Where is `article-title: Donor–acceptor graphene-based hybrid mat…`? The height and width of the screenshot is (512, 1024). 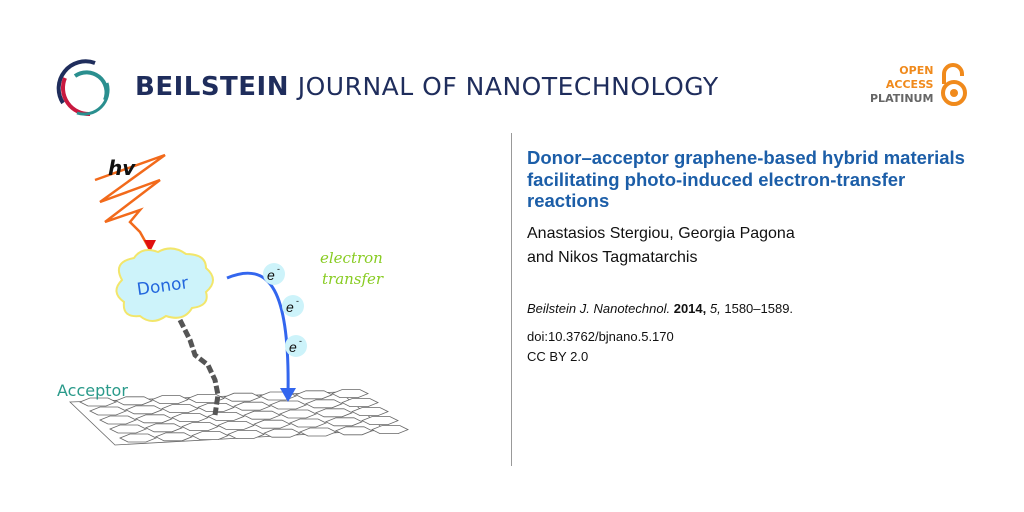 article-title: Donor–acceptor graphene-based hybrid mat… is located at coordinates (746, 179).